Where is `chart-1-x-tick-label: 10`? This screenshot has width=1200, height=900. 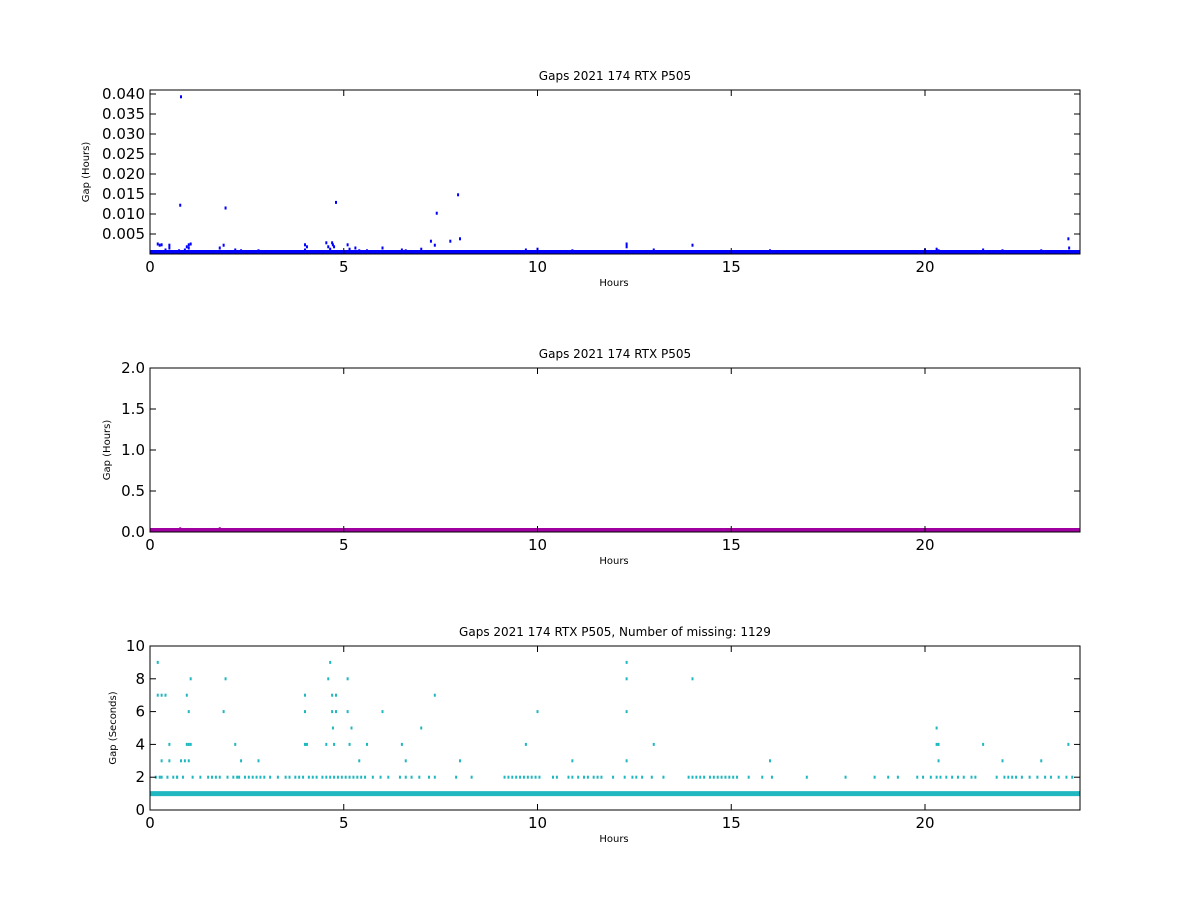
chart-1-x-tick-label: 10 is located at coordinates (537, 267).